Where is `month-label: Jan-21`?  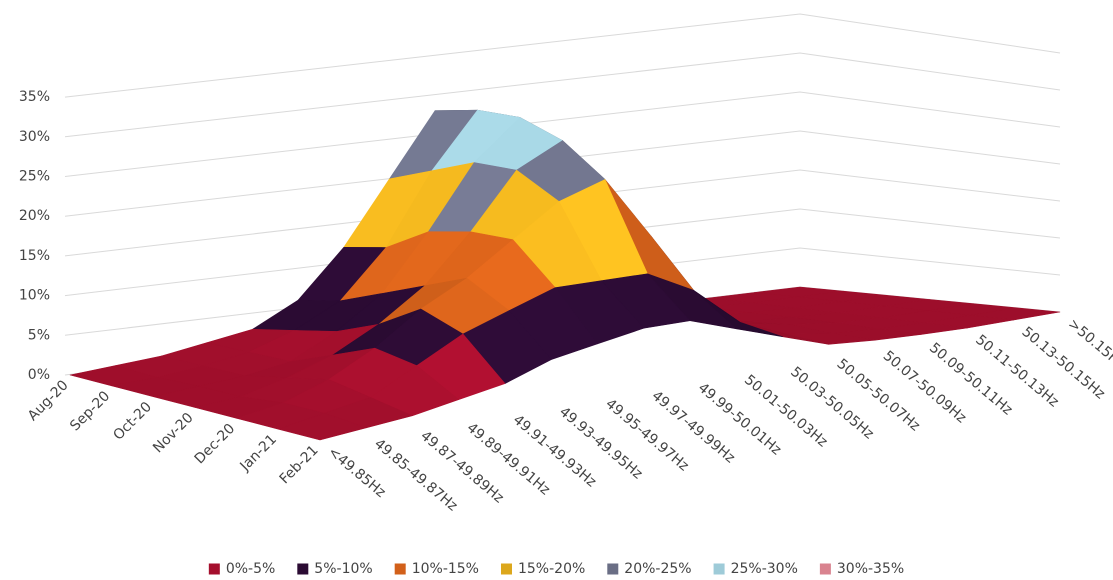
month-label: Jan-21 is located at coordinates (258, 453).